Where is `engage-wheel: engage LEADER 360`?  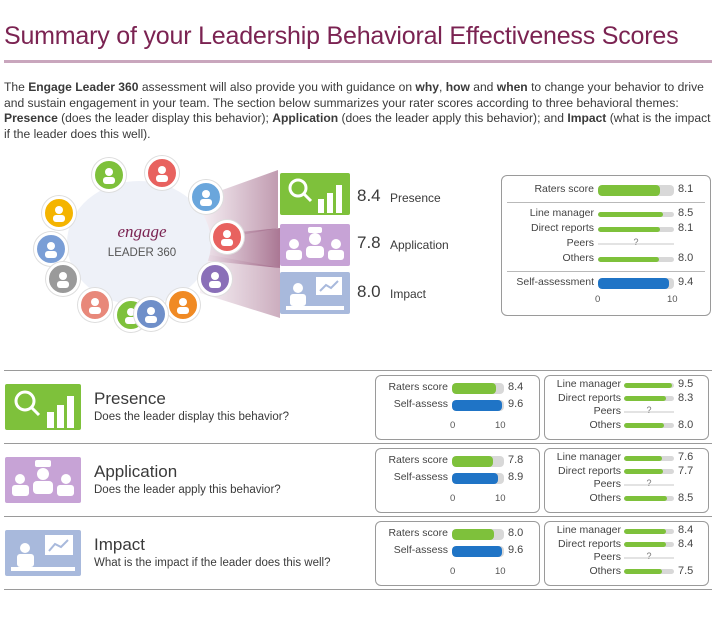 engage-wheel: engage LEADER 360 is located at coordinates (159, 242).